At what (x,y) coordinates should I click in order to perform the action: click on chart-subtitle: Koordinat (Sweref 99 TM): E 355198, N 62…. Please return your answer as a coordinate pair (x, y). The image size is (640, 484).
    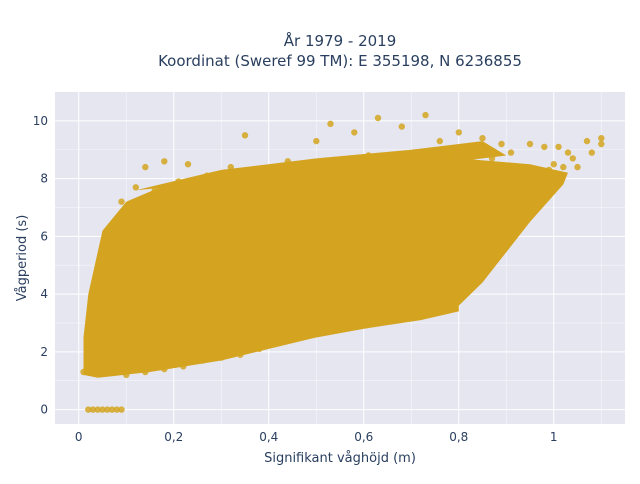
    Looking at the image, I should click on (340, 61).